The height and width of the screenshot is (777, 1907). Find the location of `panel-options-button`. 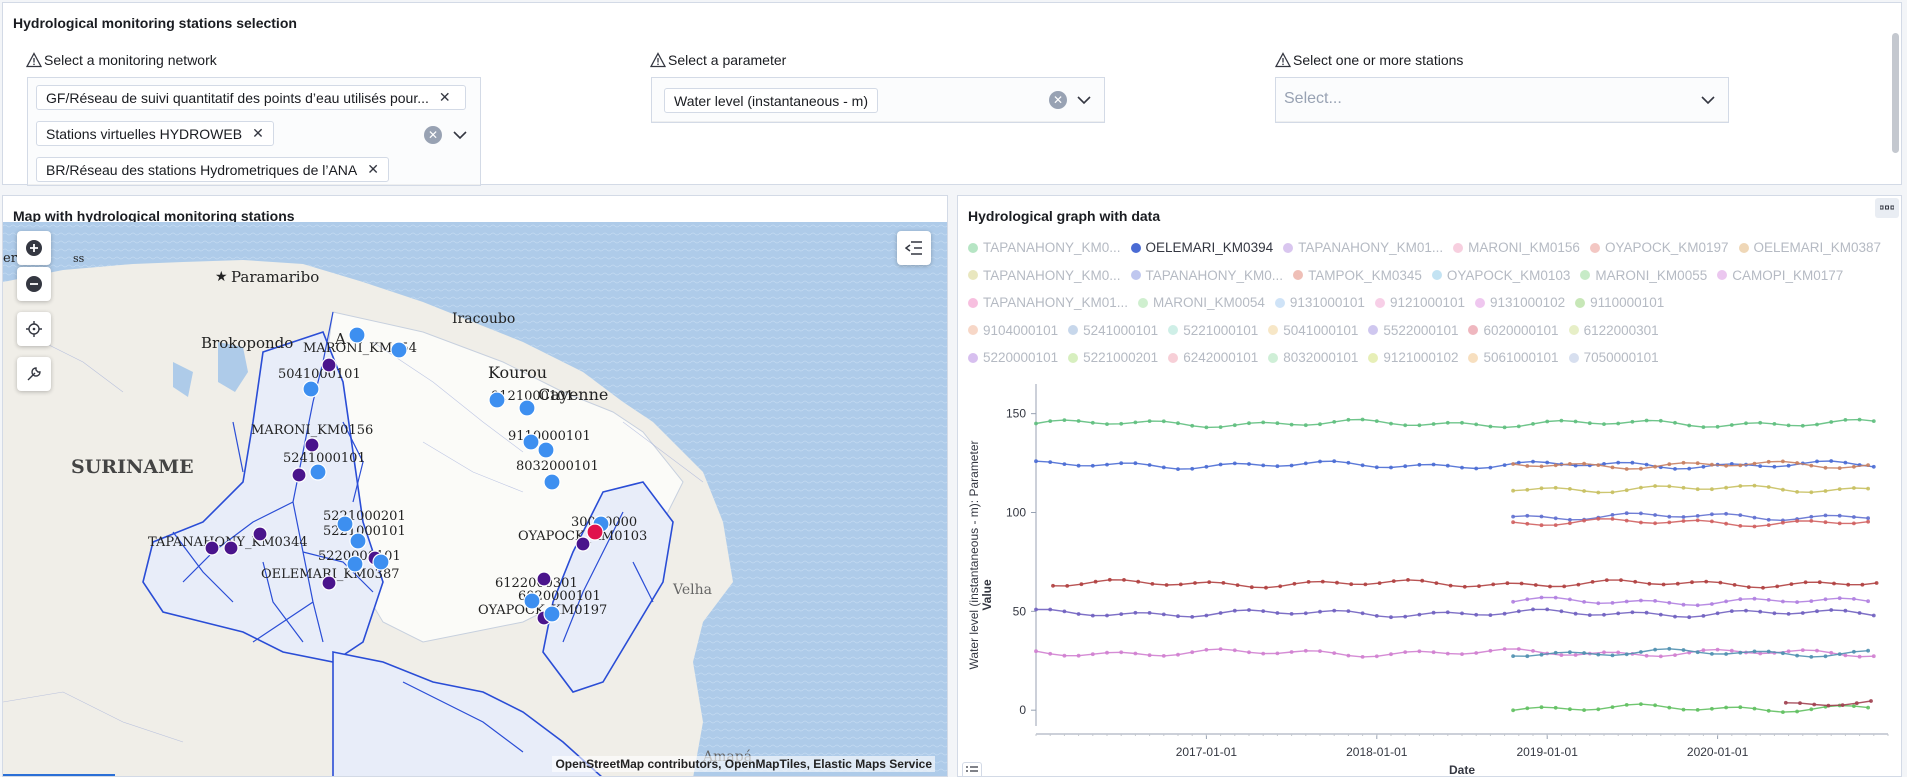

panel-options-button is located at coordinates (1887, 208).